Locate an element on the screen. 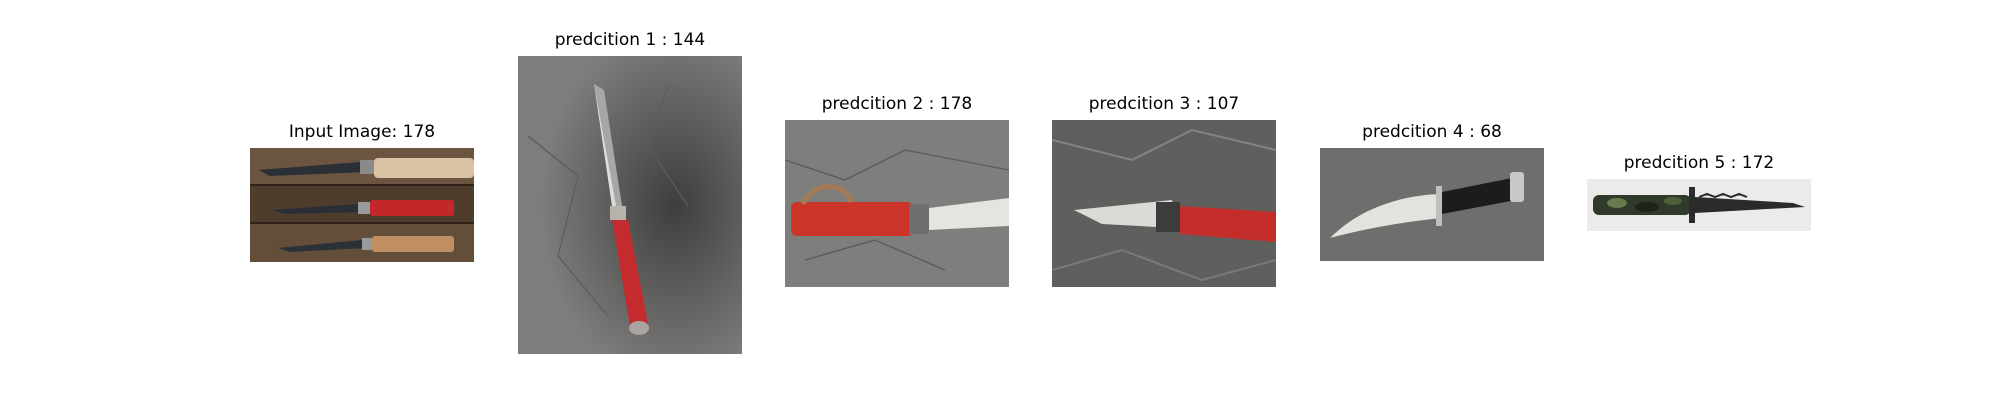 The height and width of the screenshot is (400, 2000). panel-input: Input Image: 178 is located at coordinates (362, 192).